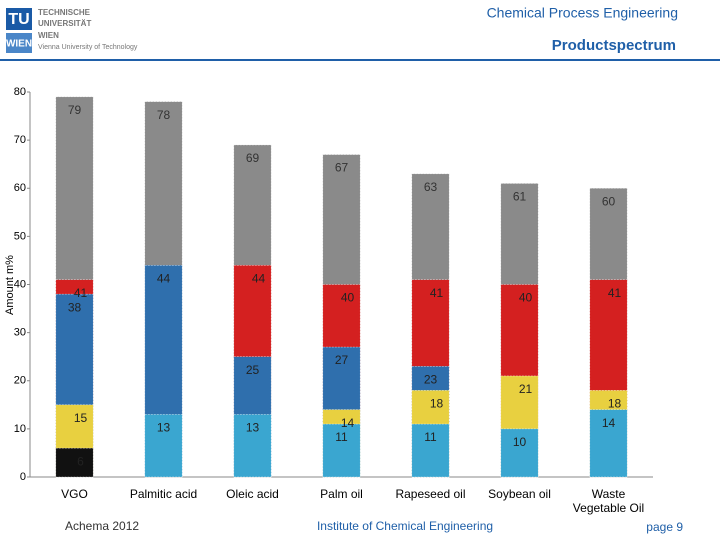 This screenshot has width=720, height=540. What do you see at coordinates (342, 360) in the screenshot?
I see `data-label: 27` at bounding box center [342, 360].